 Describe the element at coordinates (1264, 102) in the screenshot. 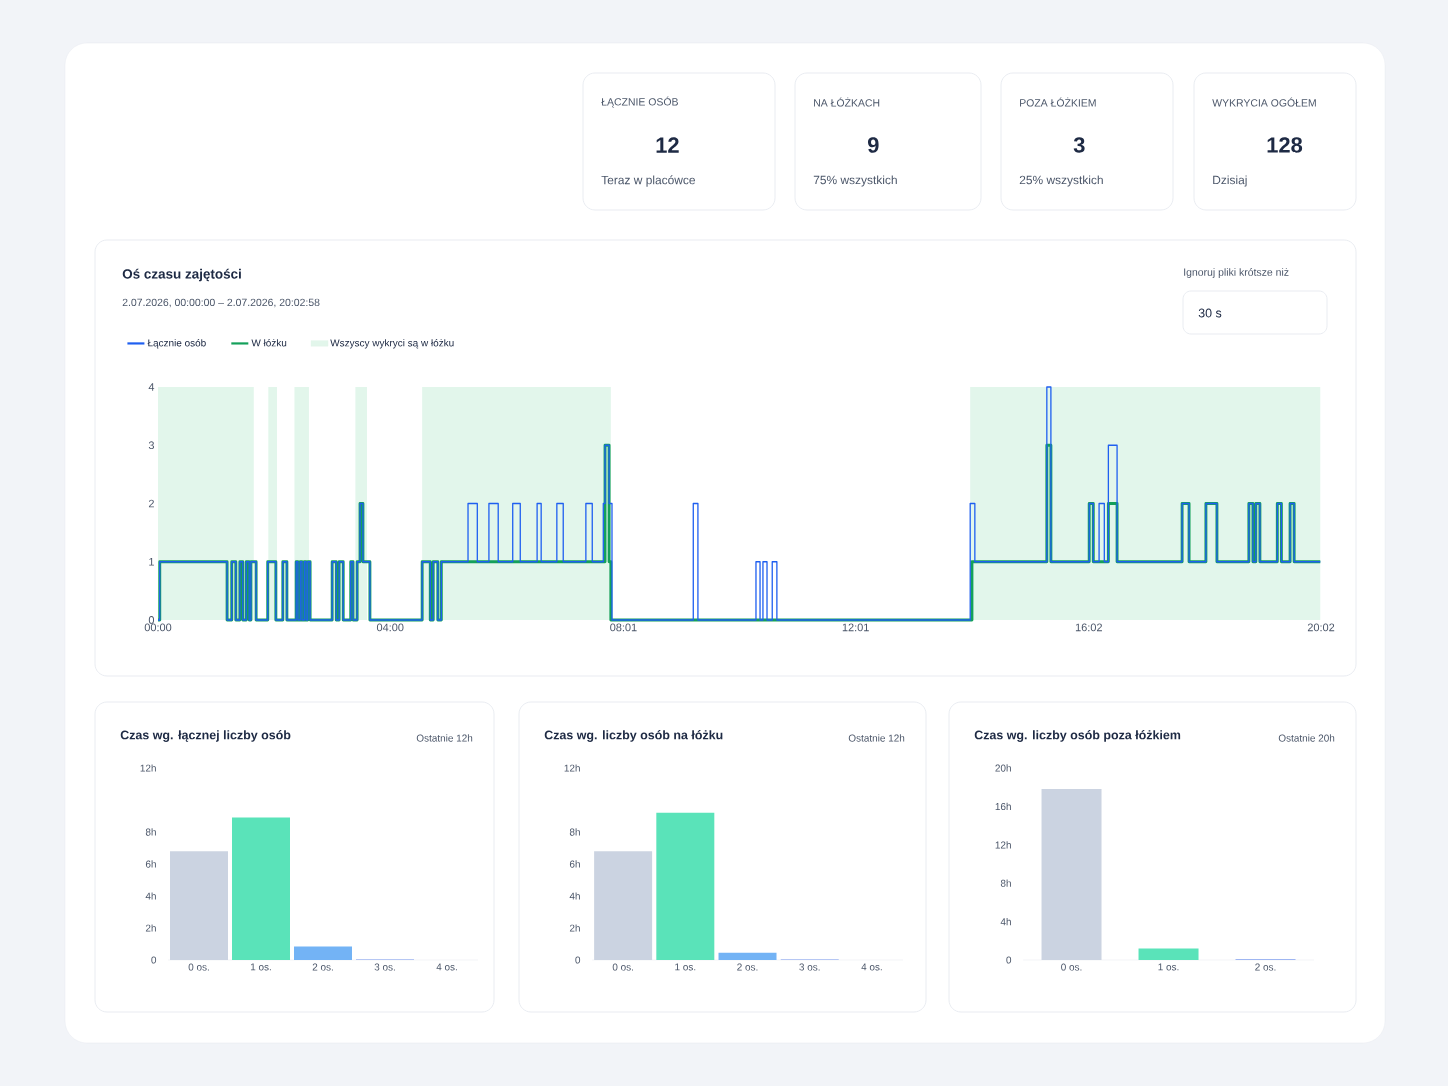

I see `text: WYKRYCIA OGÓŁEM` at that location.